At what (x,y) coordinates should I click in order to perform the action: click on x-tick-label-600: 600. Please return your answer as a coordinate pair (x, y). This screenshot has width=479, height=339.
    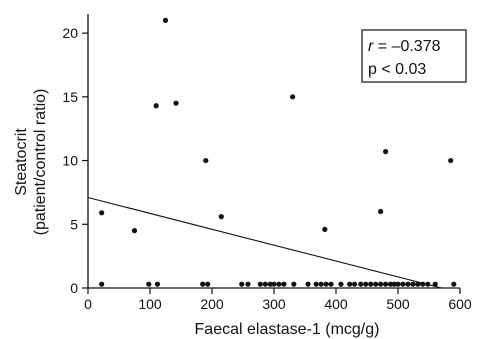
    Looking at the image, I should click on (460, 304).